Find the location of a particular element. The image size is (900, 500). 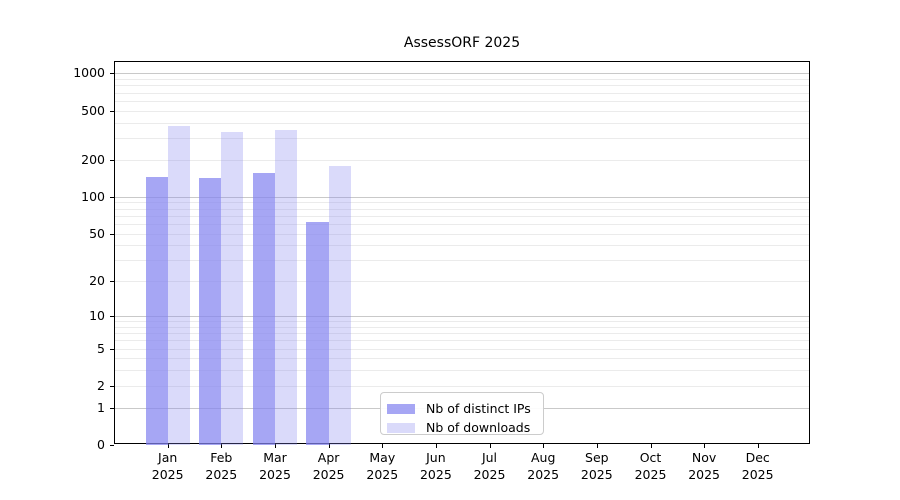

legend-label-downloads: Nb of downloads is located at coordinates (478, 427).